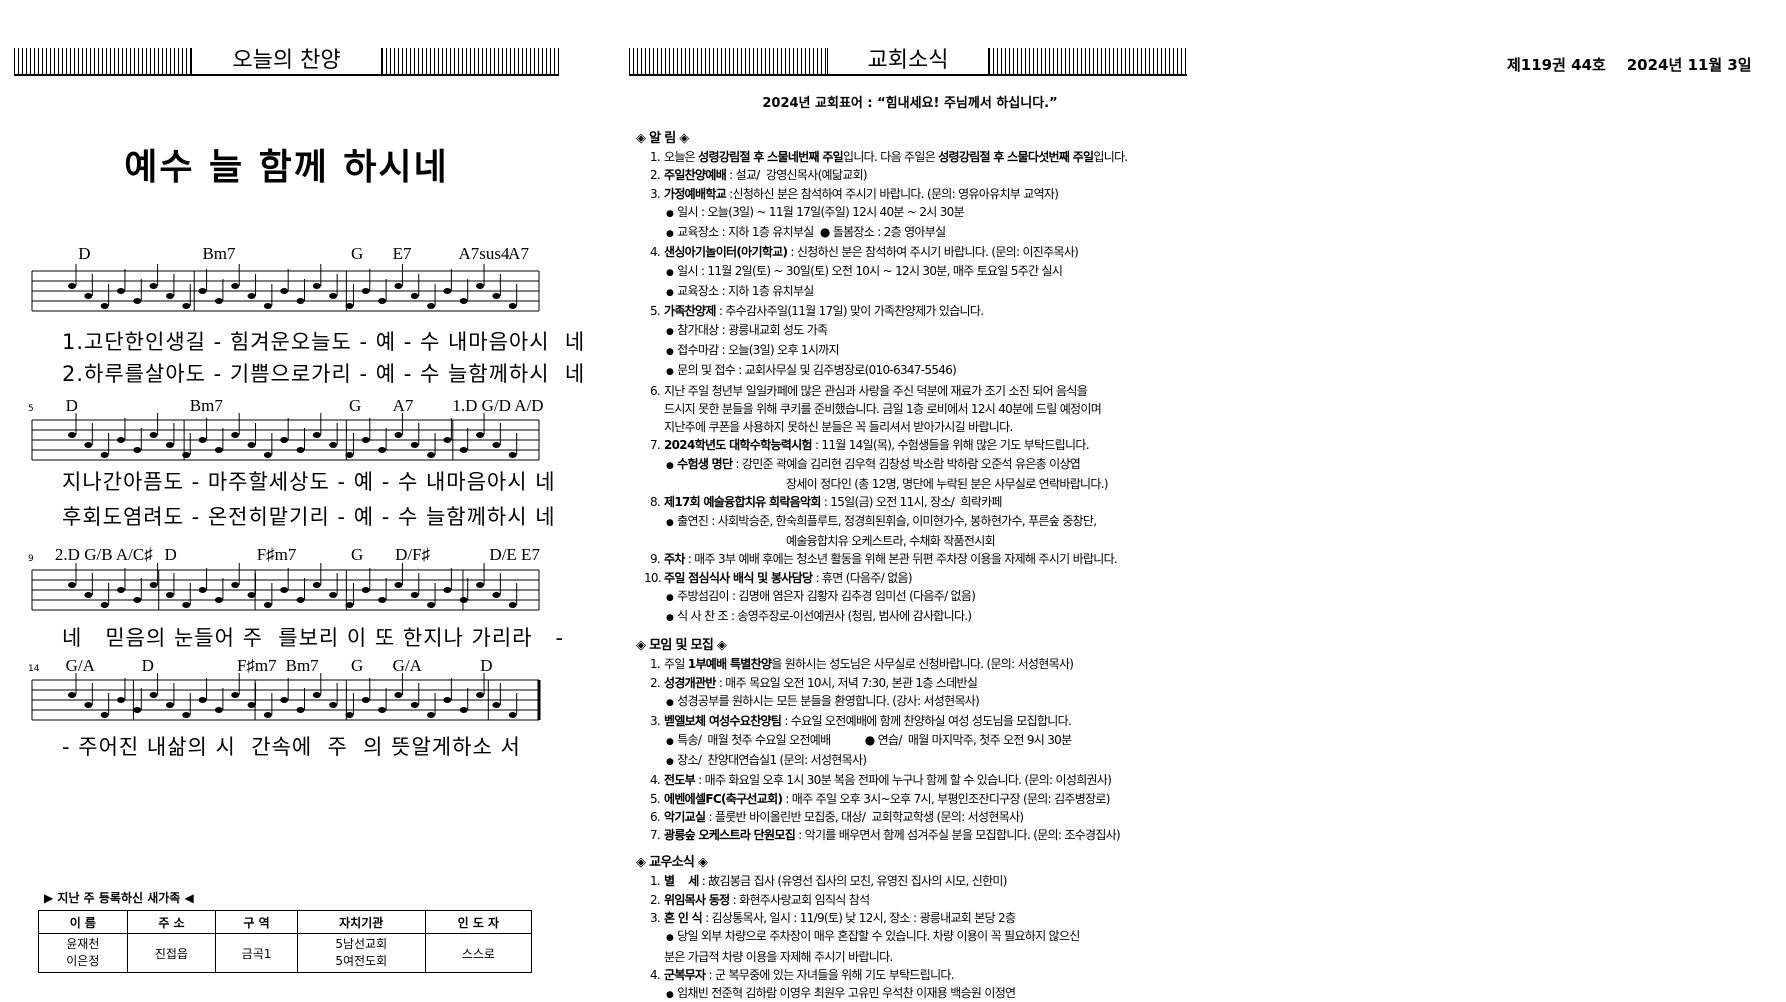  I want to click on header-text: 오늘의 찬양, so click(286, 61).